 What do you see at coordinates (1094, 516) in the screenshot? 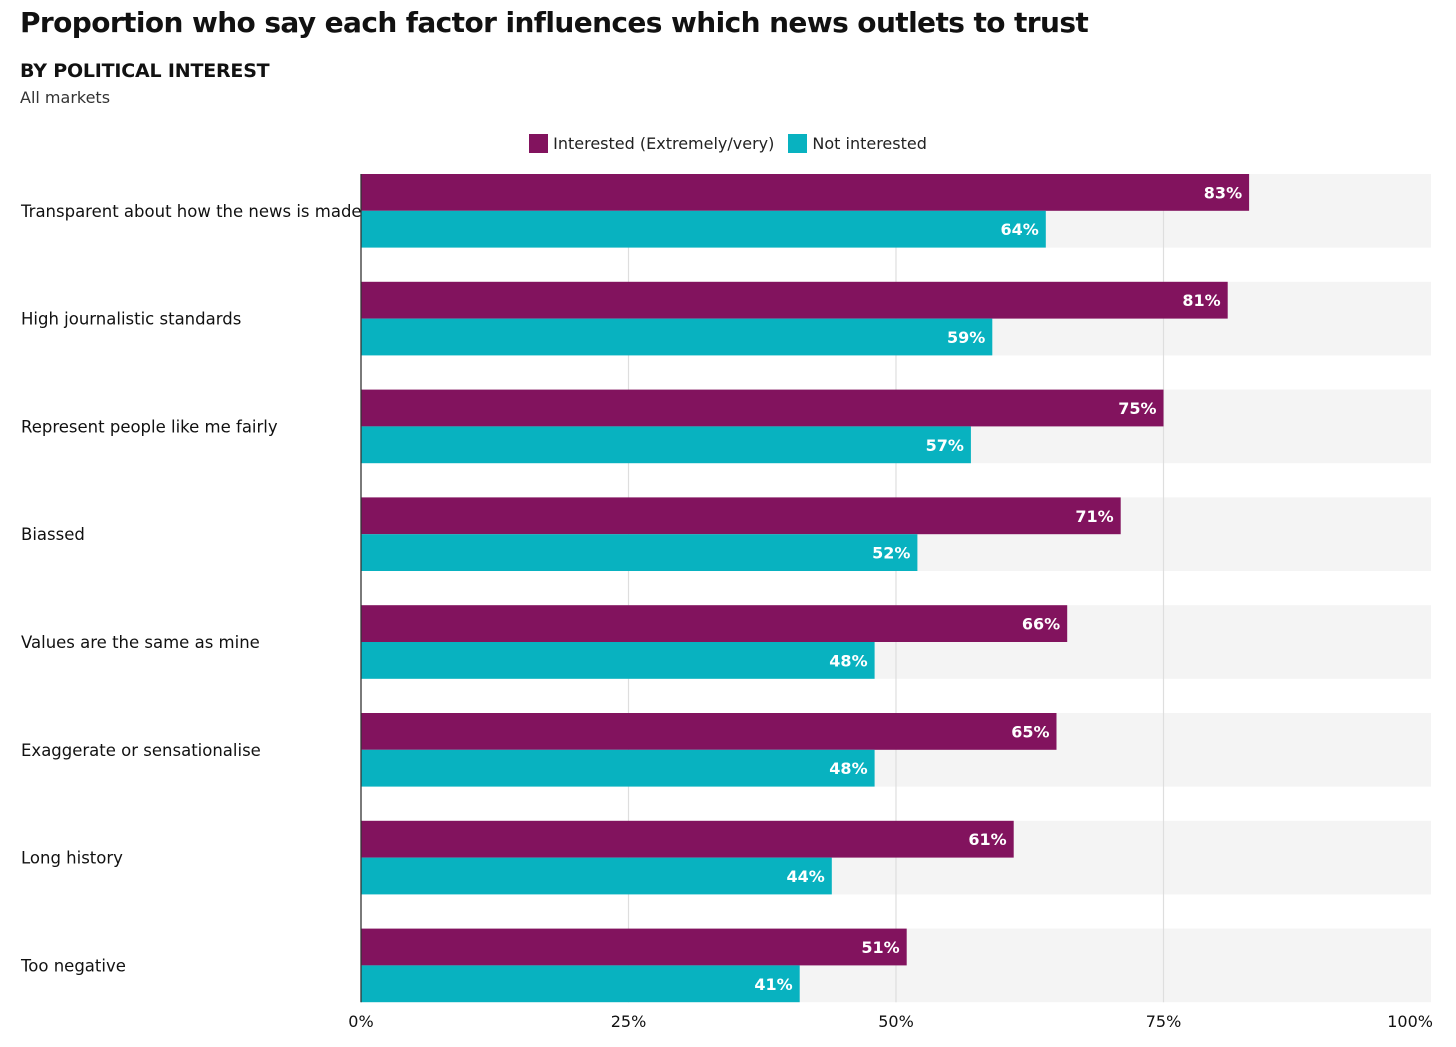
I see `data-label: 71%` at bounding box center [1094, 516].